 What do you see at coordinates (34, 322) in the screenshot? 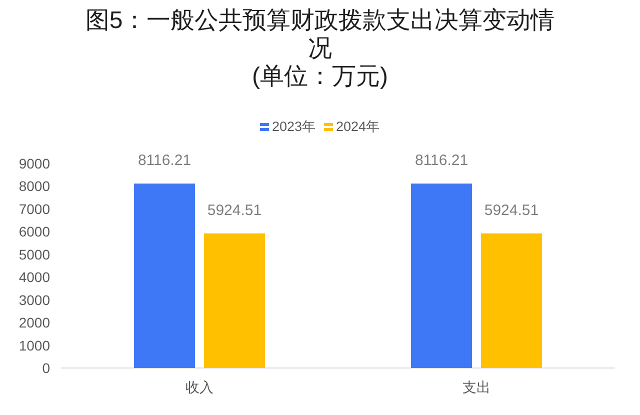
I see `y-tick-label: 2000` at bounding box center [34, 322].